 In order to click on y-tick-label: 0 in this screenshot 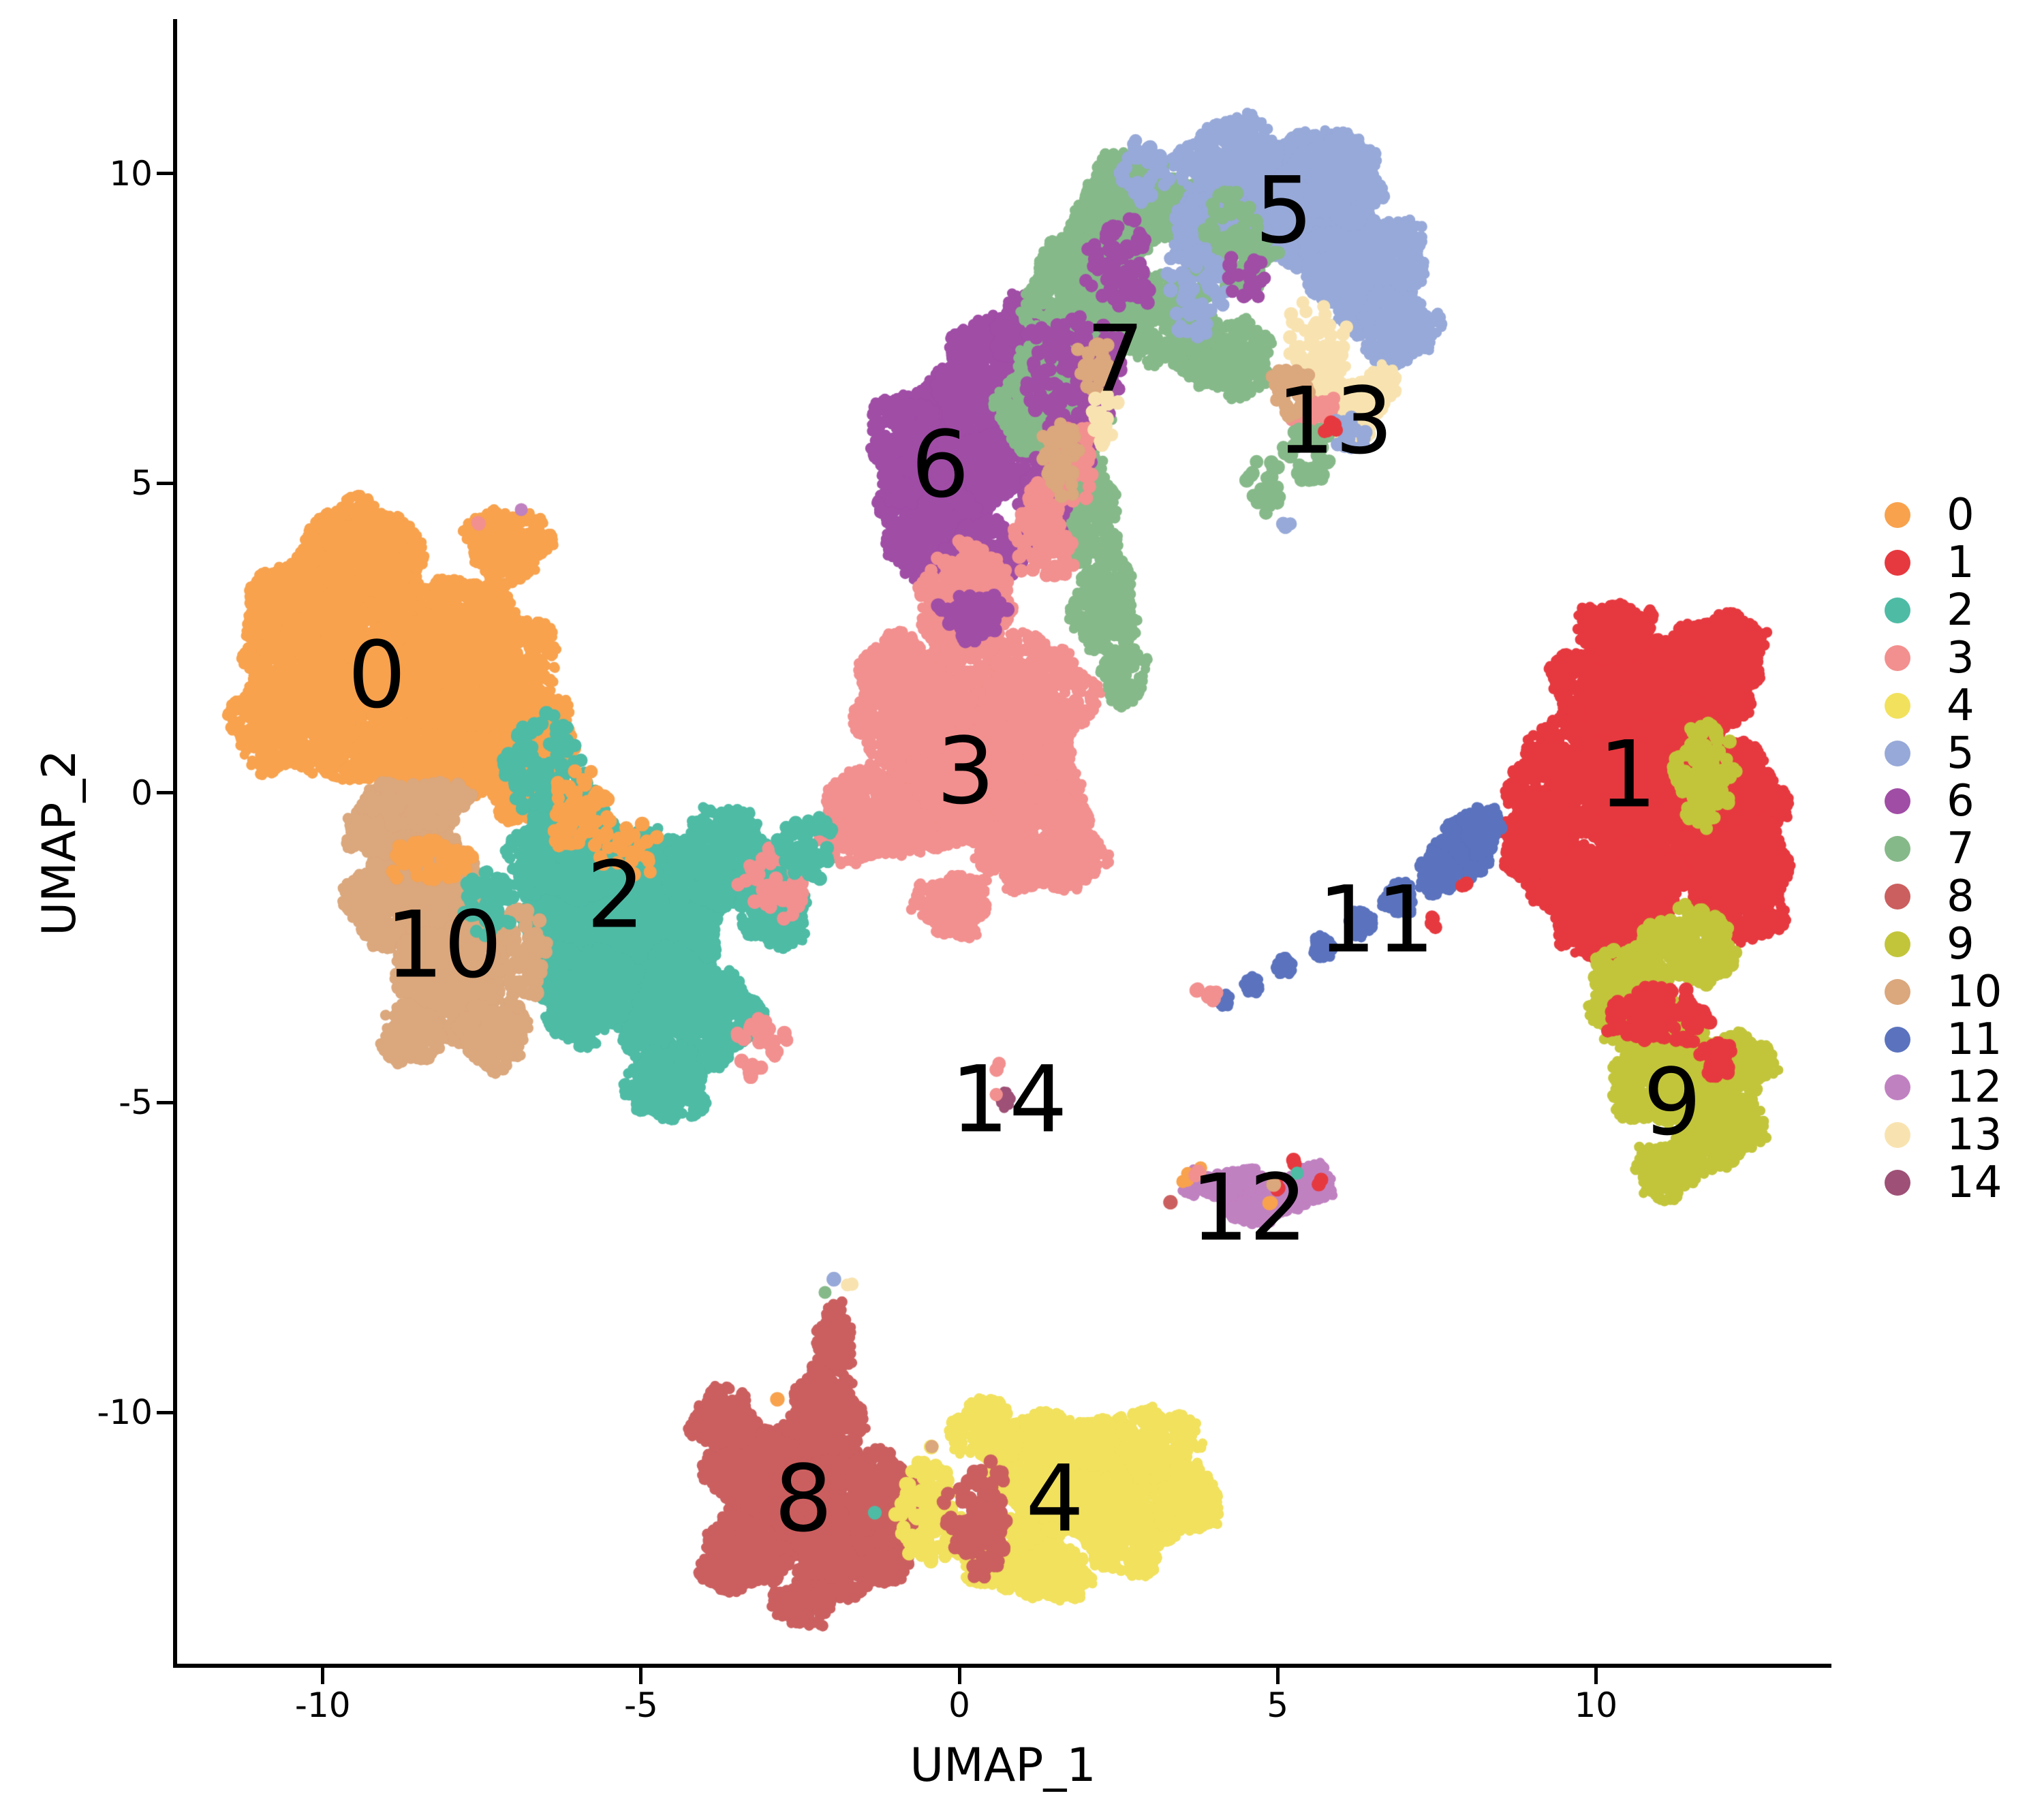, I will do `click(142, 793)`.